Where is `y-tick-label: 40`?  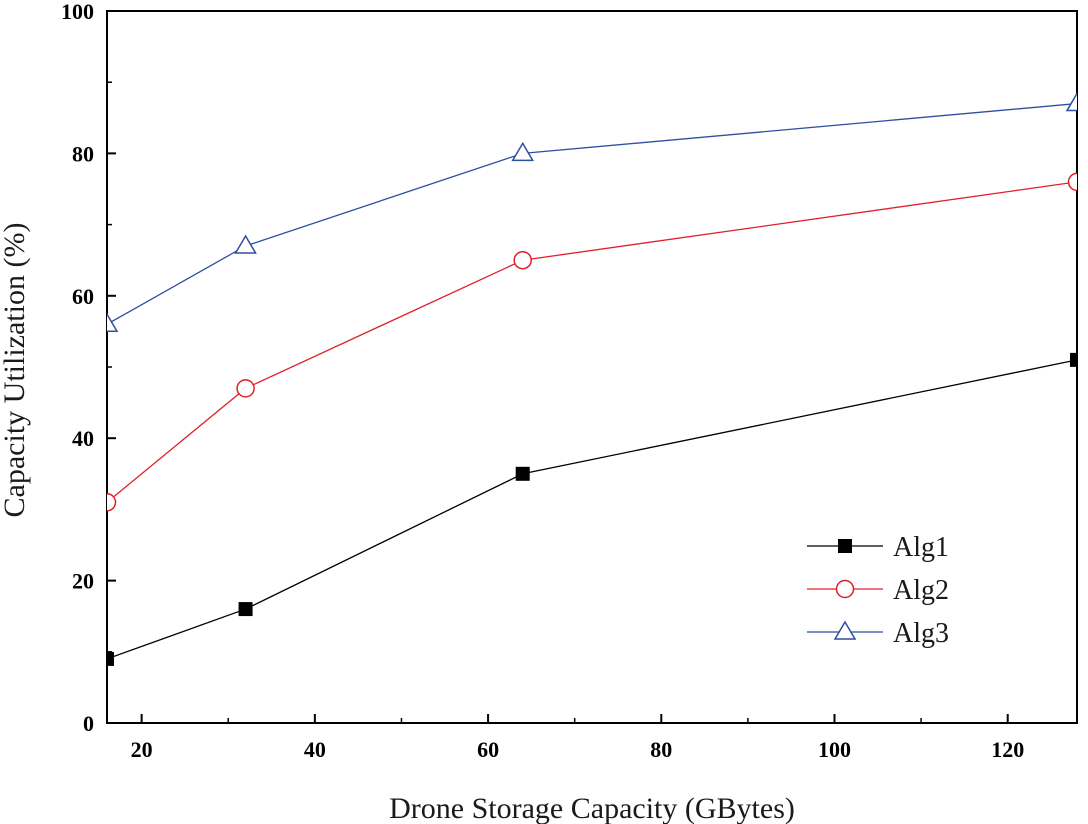
y-tick-label: 40 is located at coordinates (83, 438).